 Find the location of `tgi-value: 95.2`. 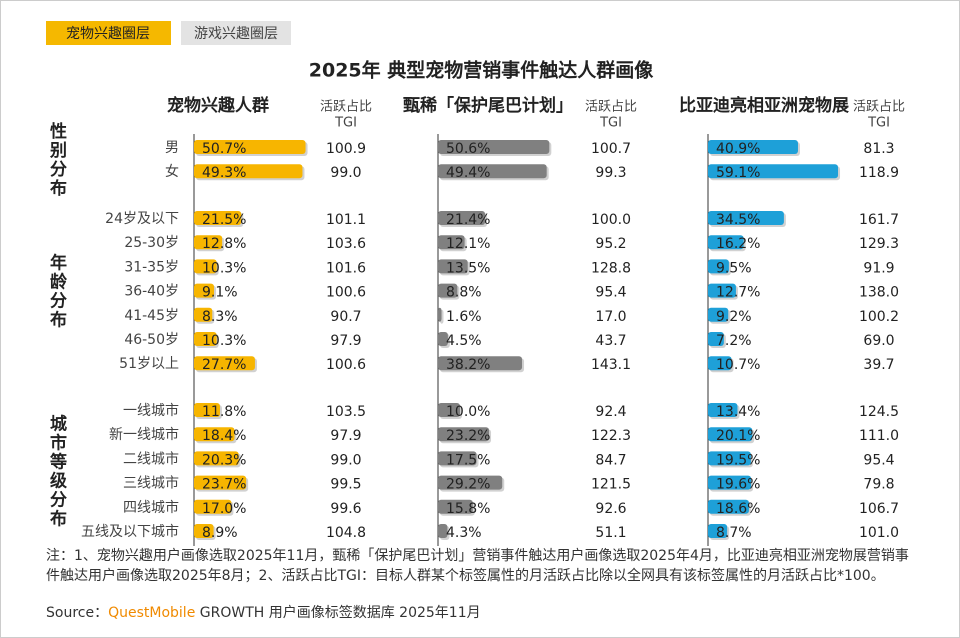

tgi-value: 95.2 is located at coordinates (610, 244).